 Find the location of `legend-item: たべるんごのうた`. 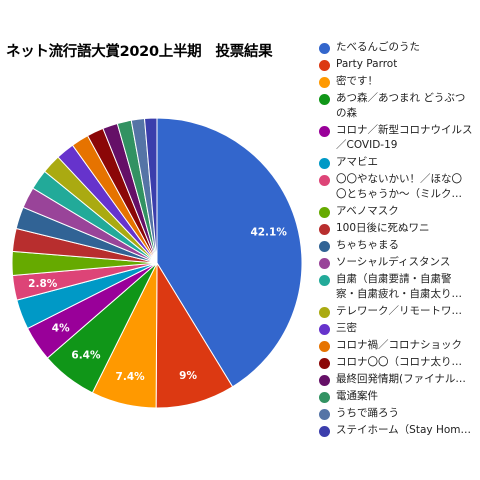

legend-item: たべるんごのうた is located at coordinates (398, 47).